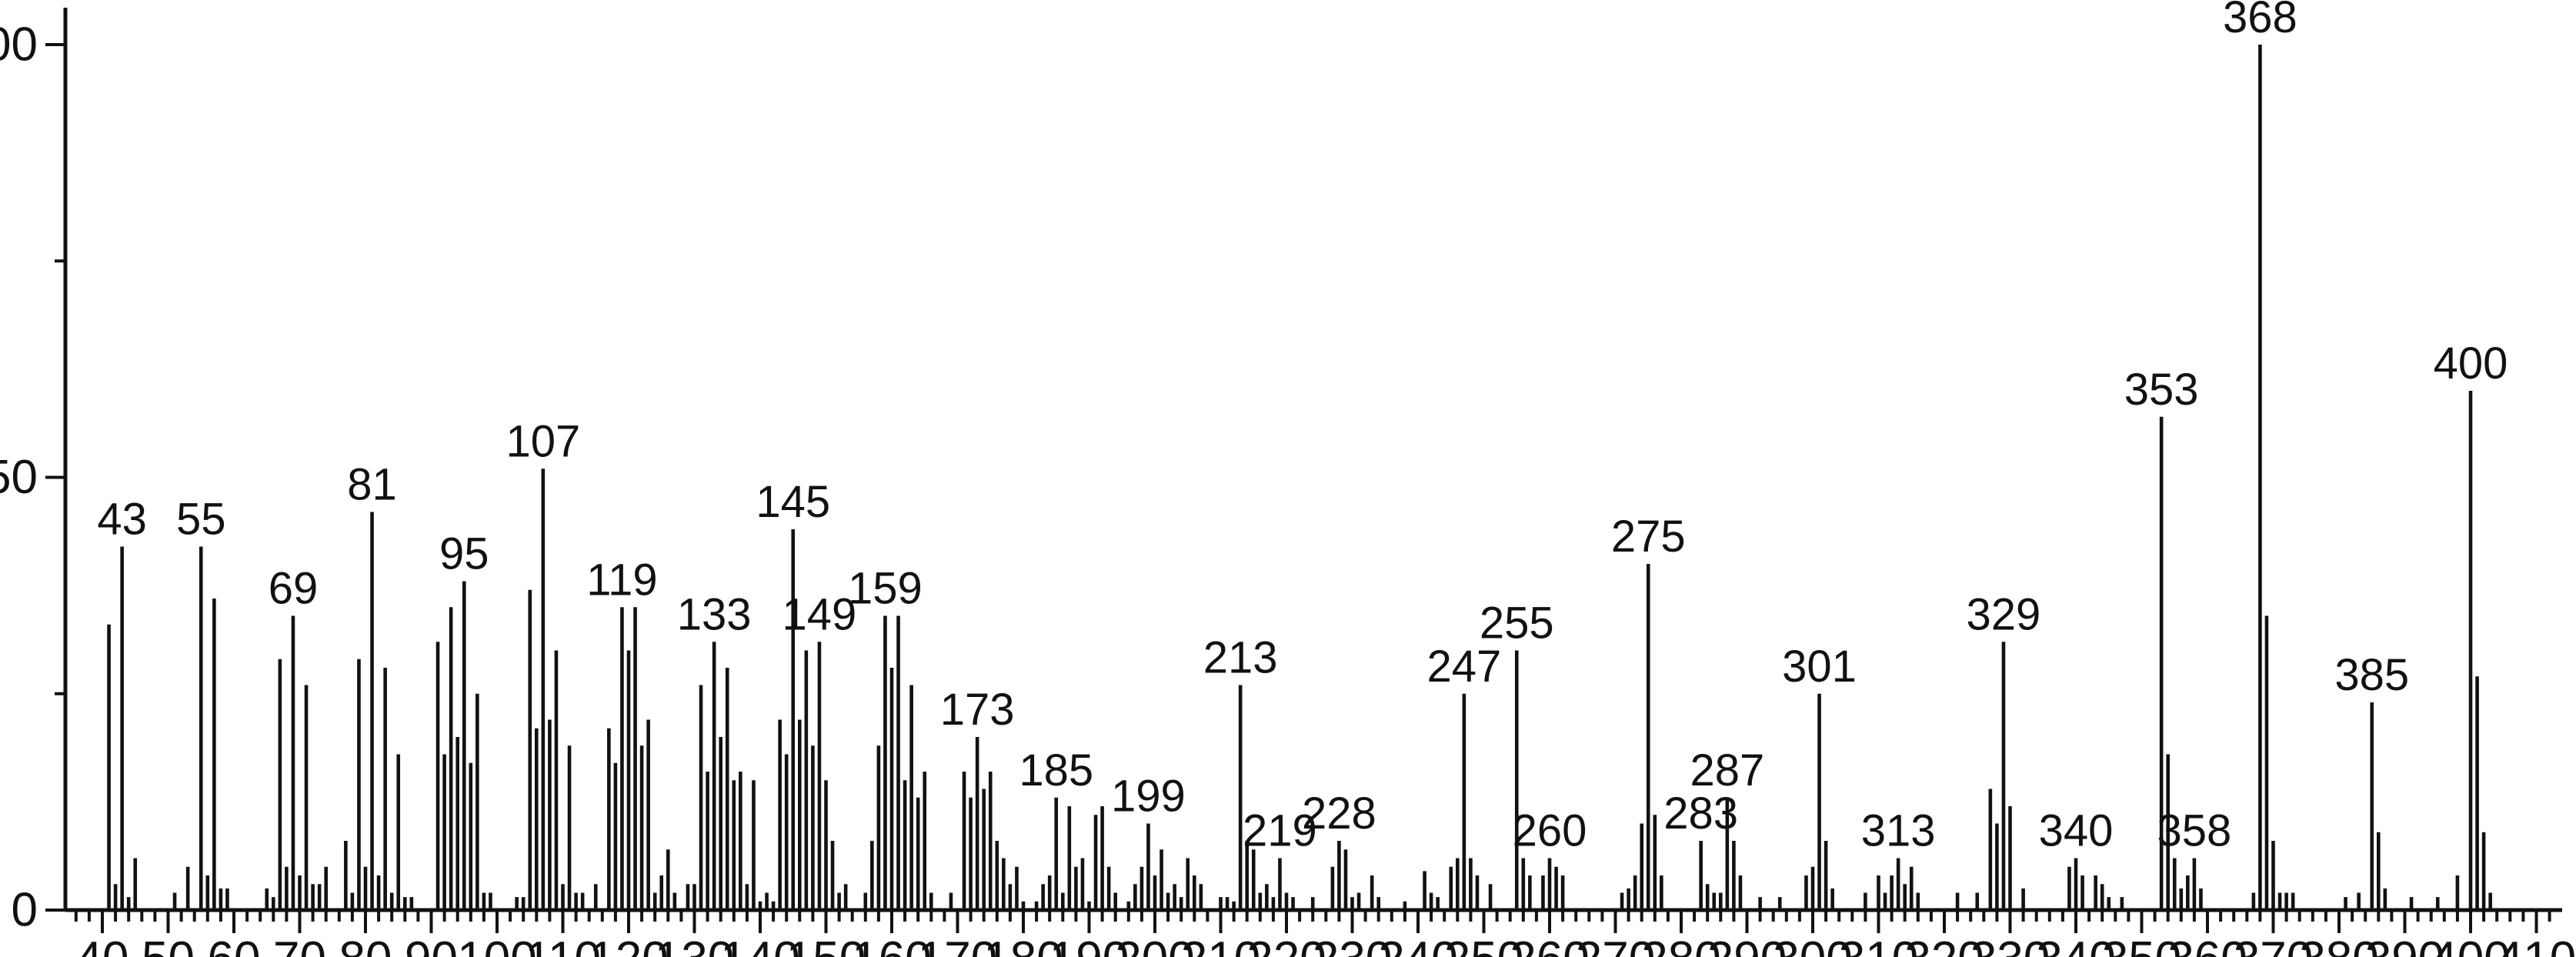 The height and width of the screenshot is (957, 2576). What do you see at coordinates (168, 945) in the screenshot?
I see `x-tick-label: 50` at bounding box center [168, 945].